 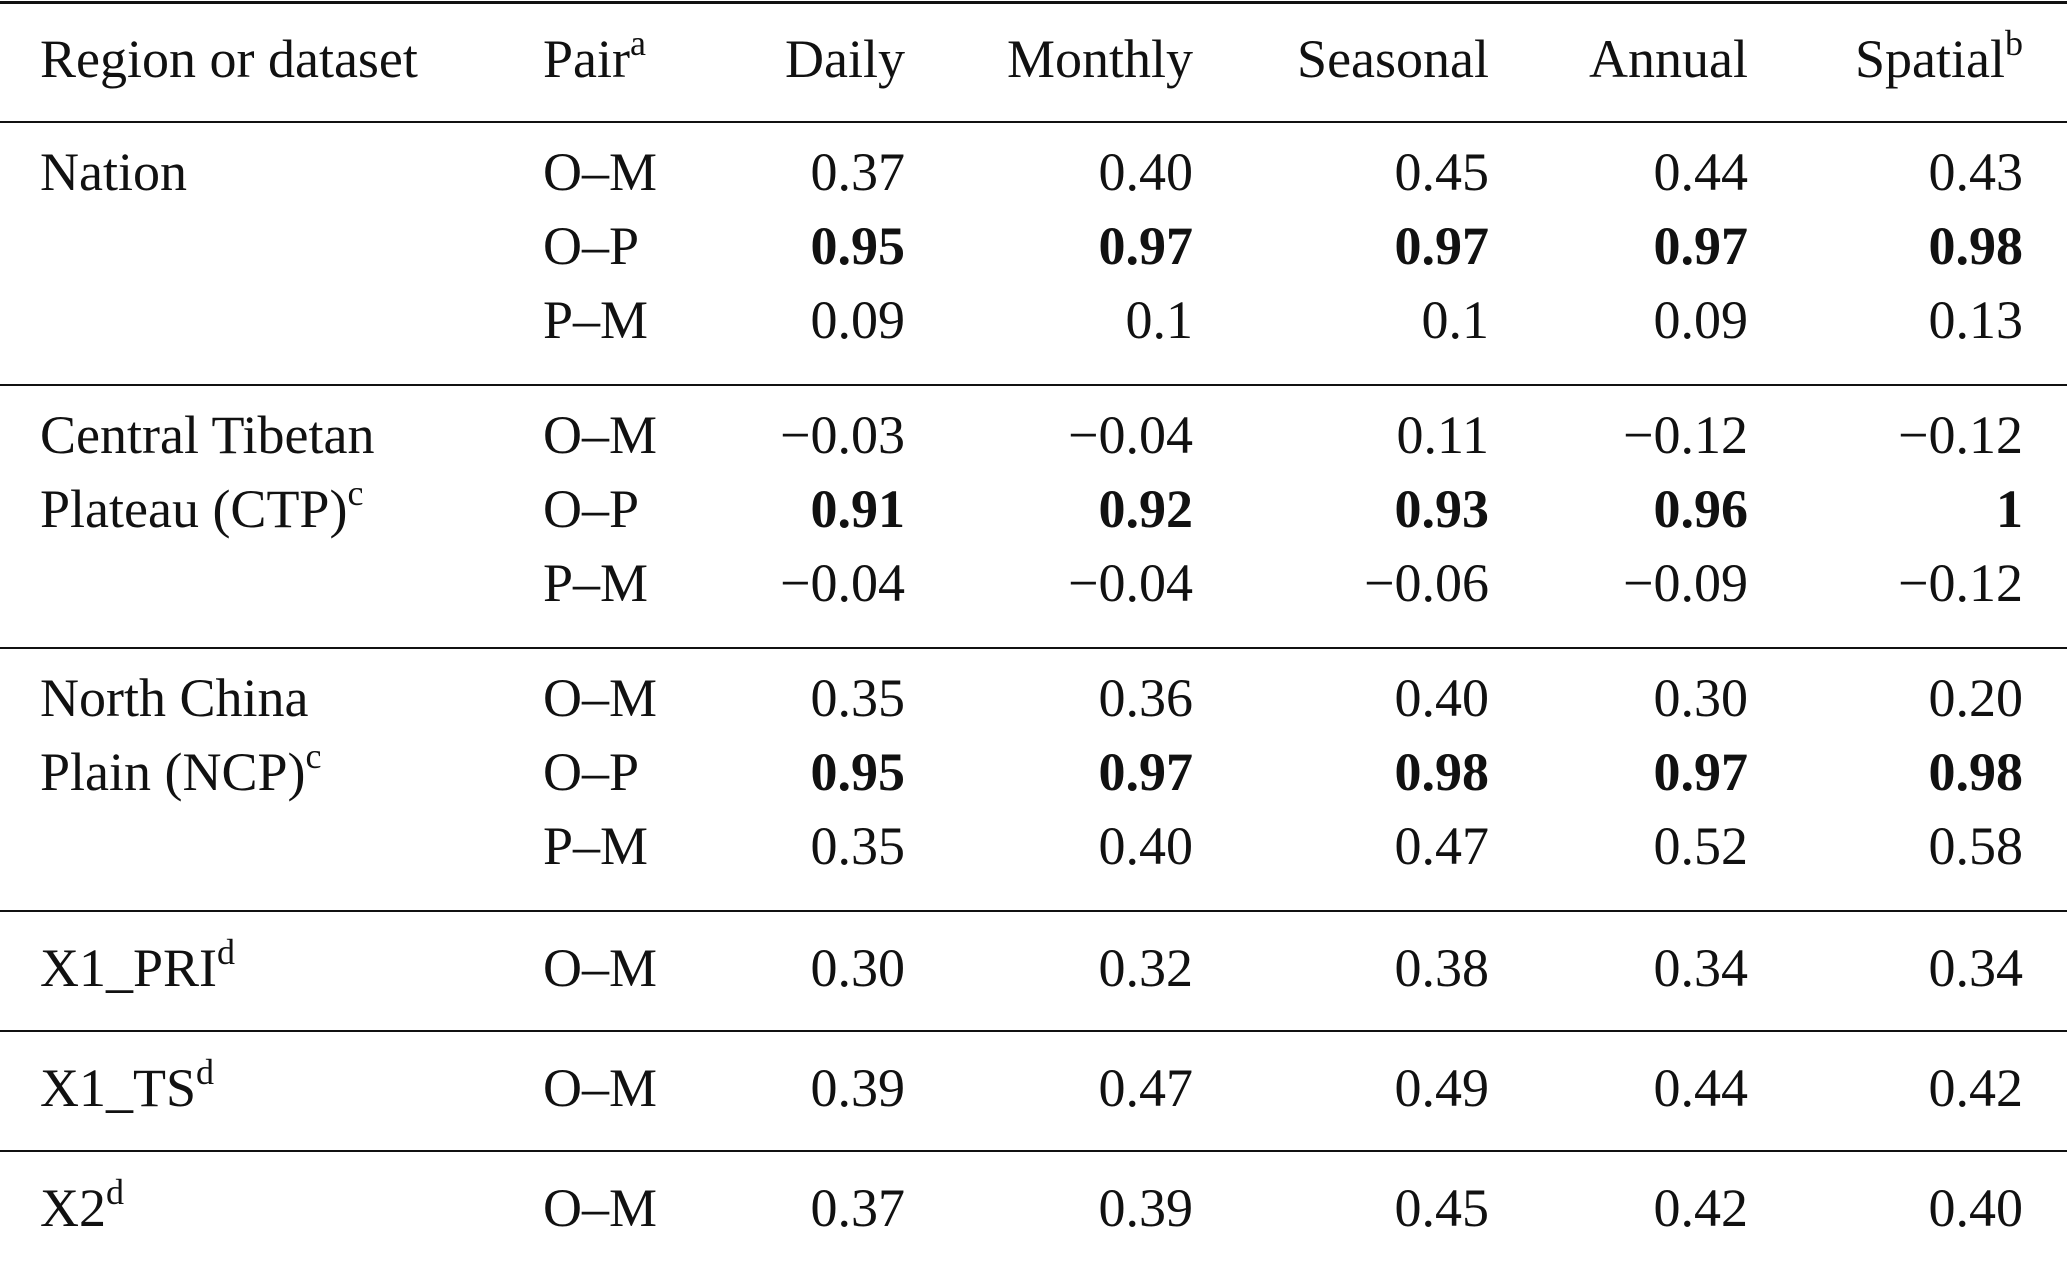 I want to click on region-footnote: c, so click(x=355, y=493).